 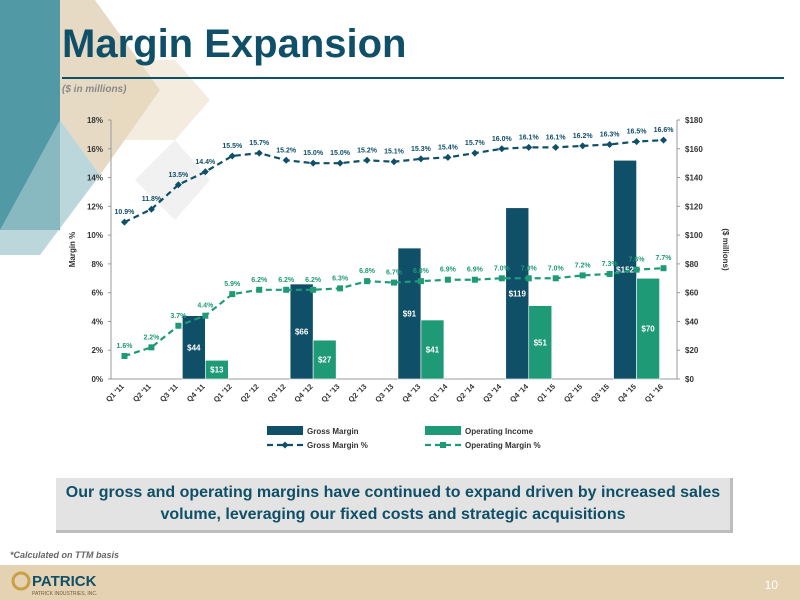 I want to click on gross-margin-pct-label: 15.5%, so click(x=232, y=146).